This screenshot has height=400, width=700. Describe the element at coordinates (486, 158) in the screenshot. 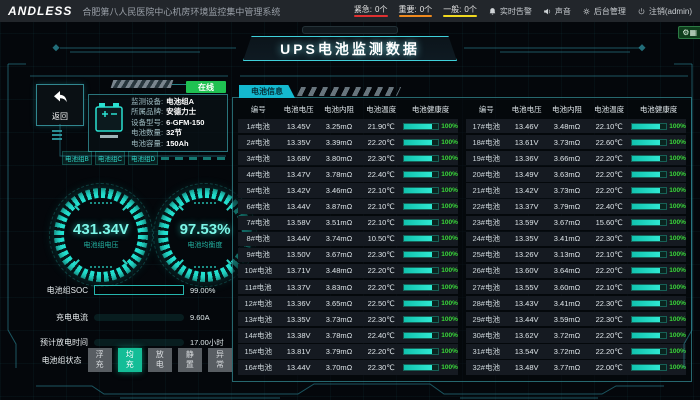

I see `battery-id-cell: 19#电池` at that location.